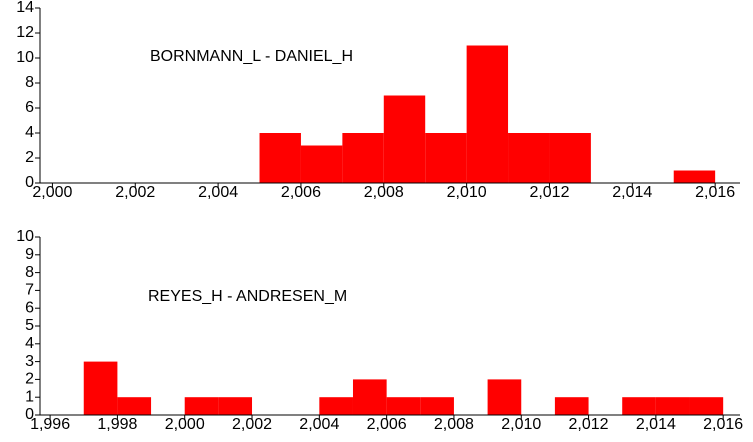  I want to click on x-tick-label: 1,998, so click(117, 424).